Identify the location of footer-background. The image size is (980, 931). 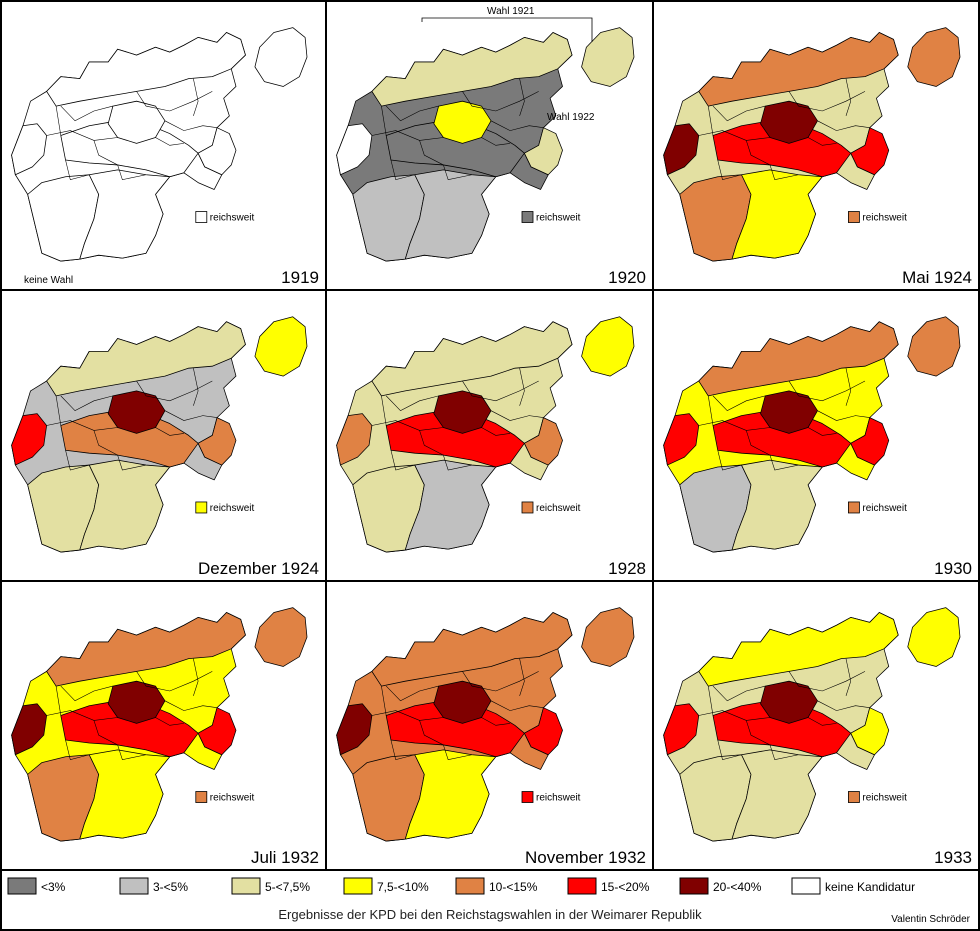
(490, 915).